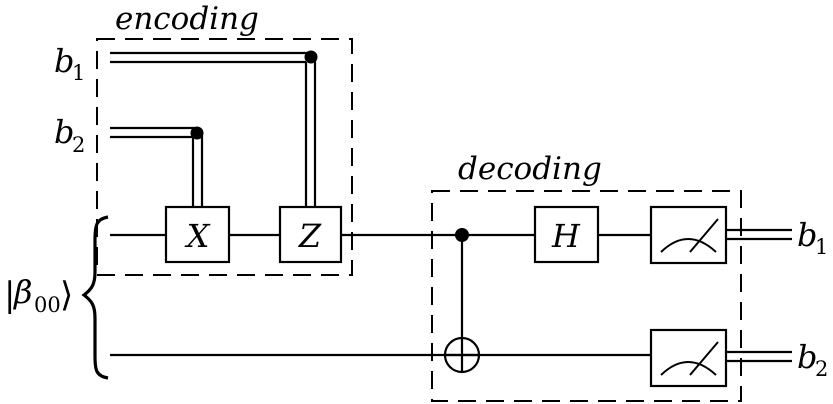  What do you see at coordinates (95, 297) in the screenshot?
I see `bell-state-brace` at bounding box center [95, 297].